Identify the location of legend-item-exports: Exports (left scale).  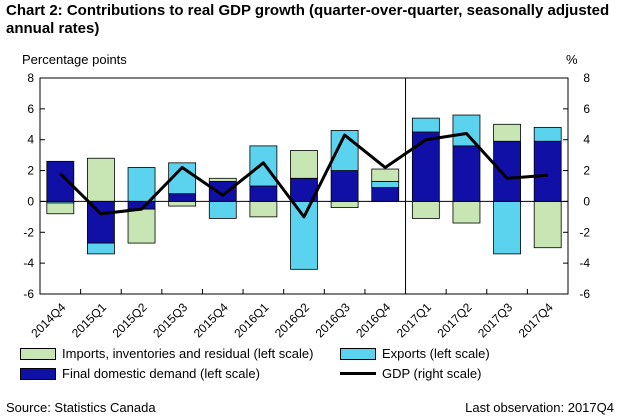
(415, 353).